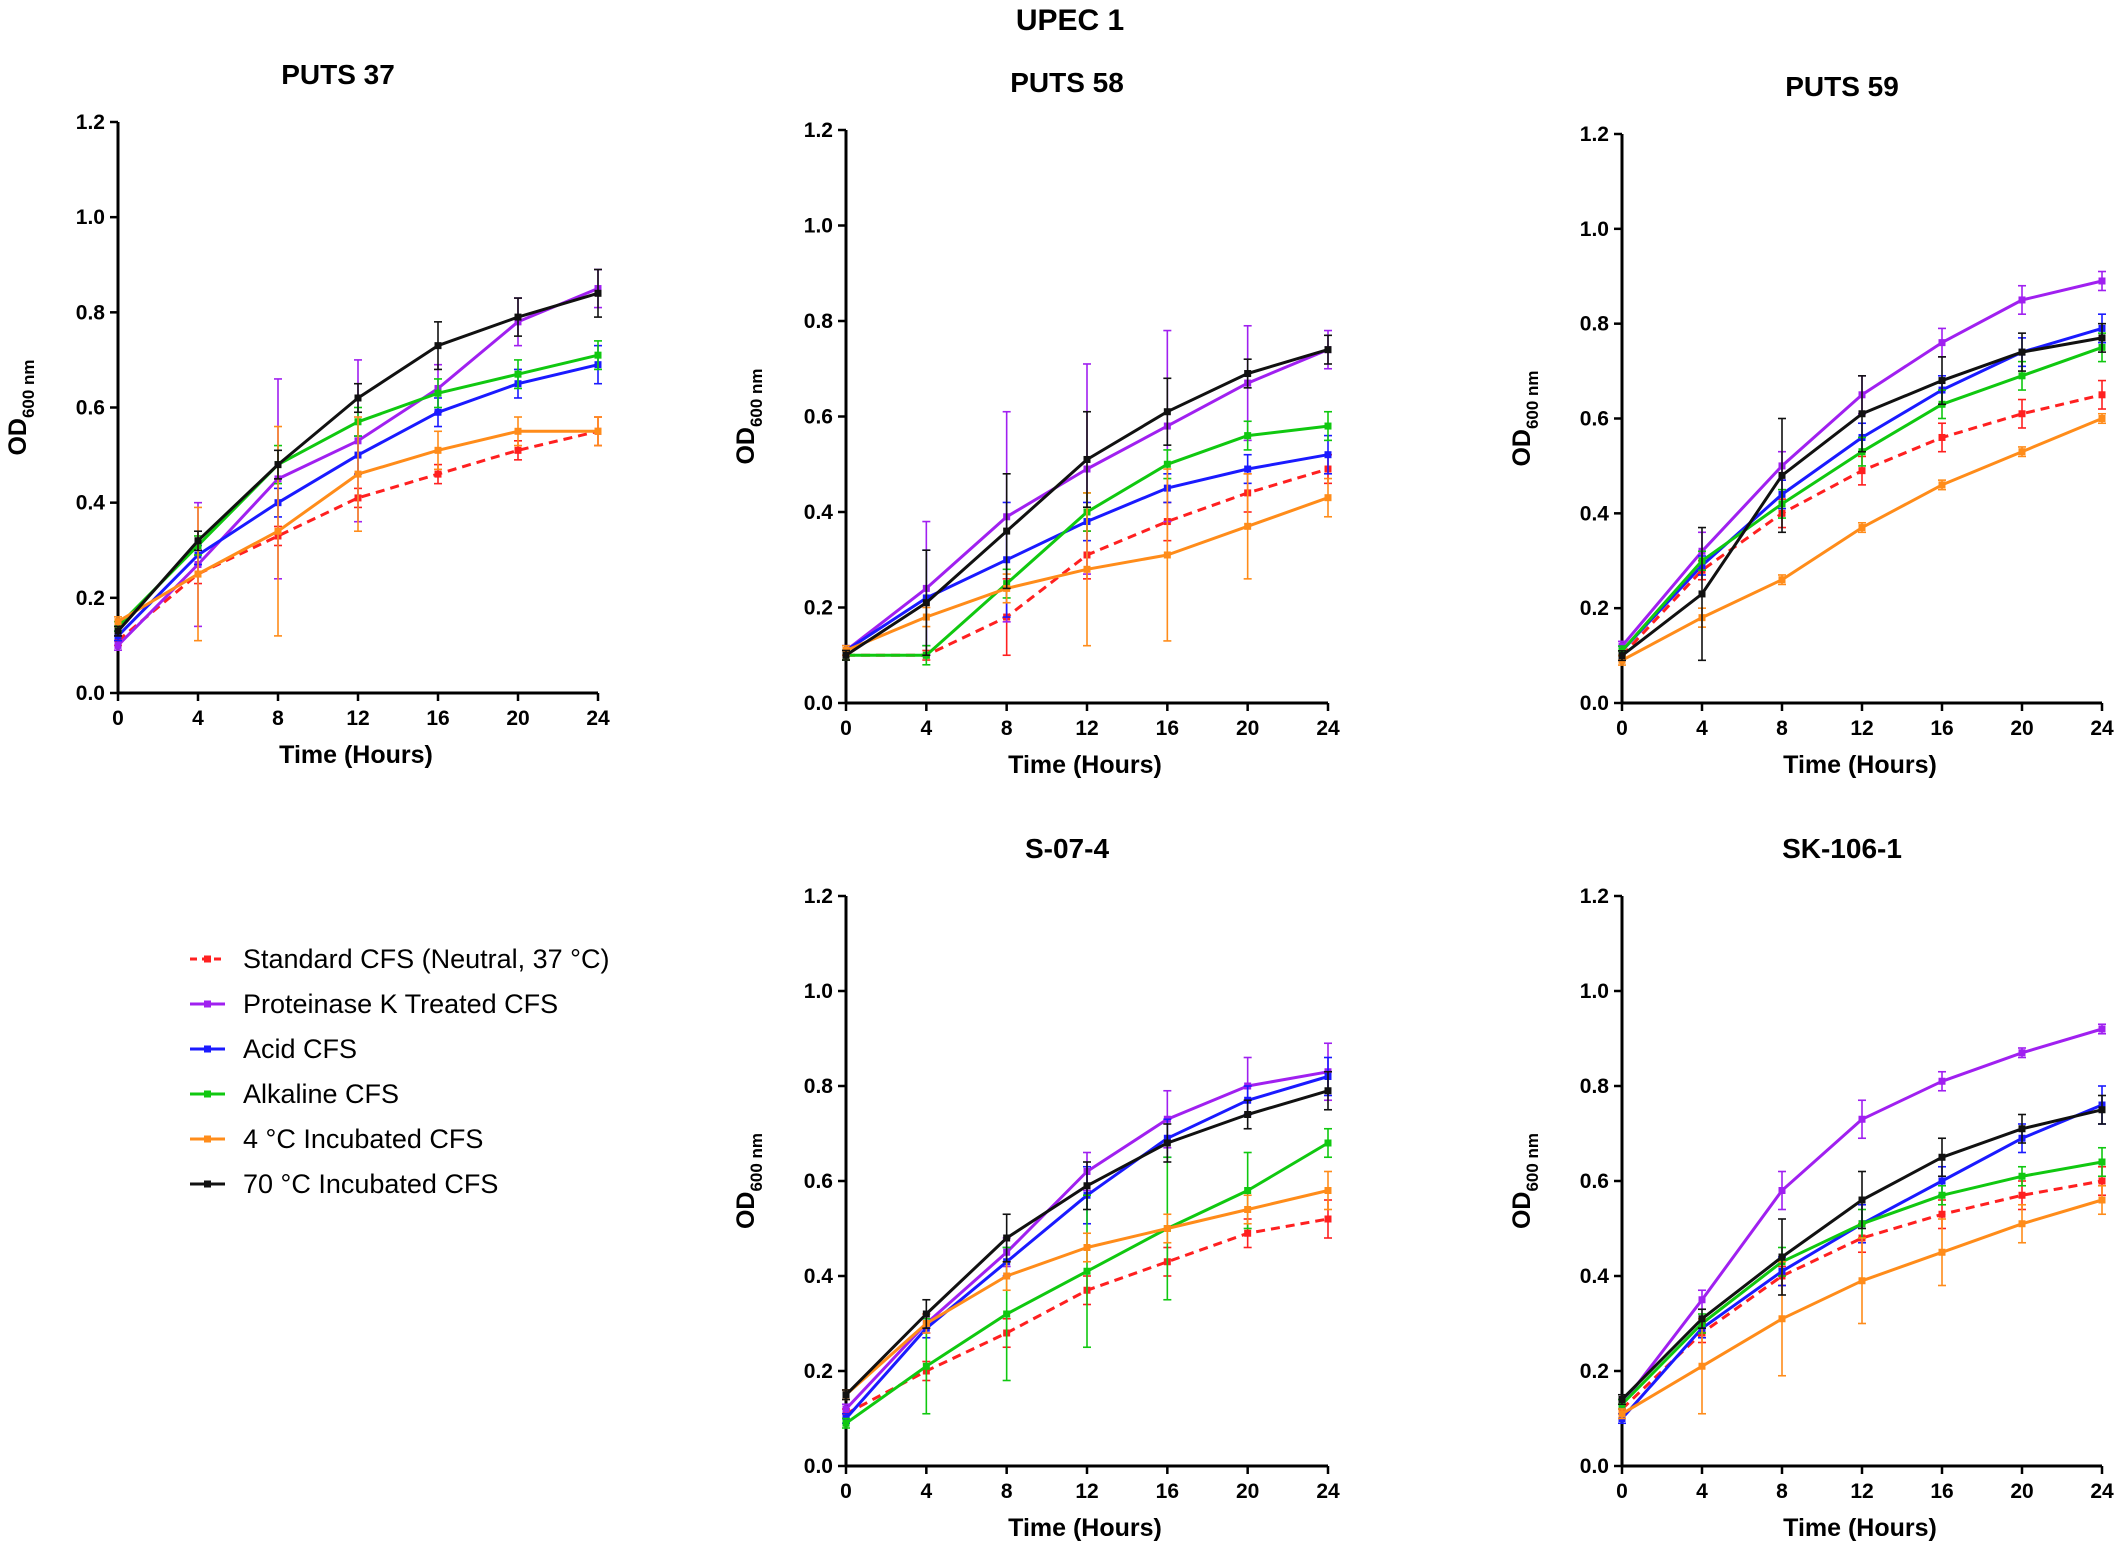 Image resolution: width=2118 pixels, height=1554 pixels. What do you see at coordinates (1595, 1086) in the screenshot?
I see `y-tick-label: 0.8` at bounding box center [1595, 1086].